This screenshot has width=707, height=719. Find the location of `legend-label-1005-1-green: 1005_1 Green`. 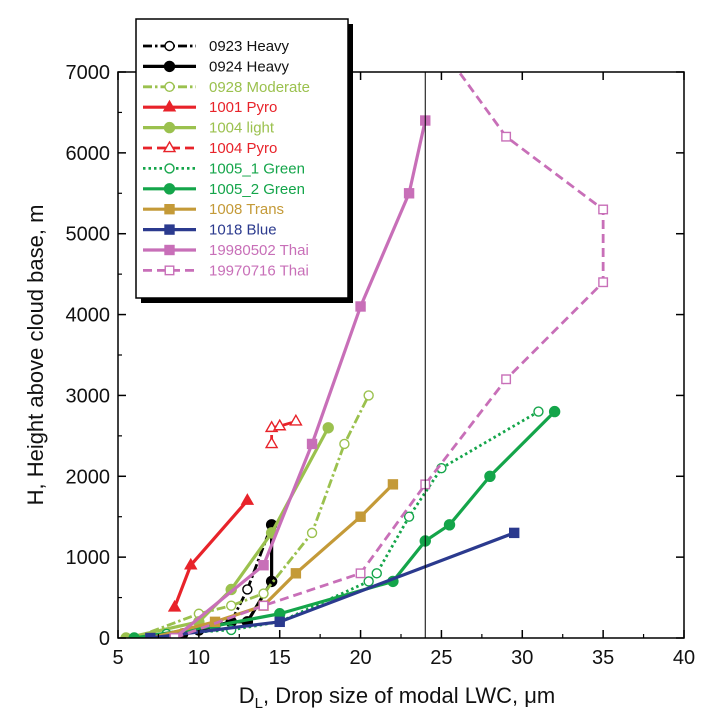

legend-label-1005-1-green: 1005_1 Green is located at coordinates (257, 168).